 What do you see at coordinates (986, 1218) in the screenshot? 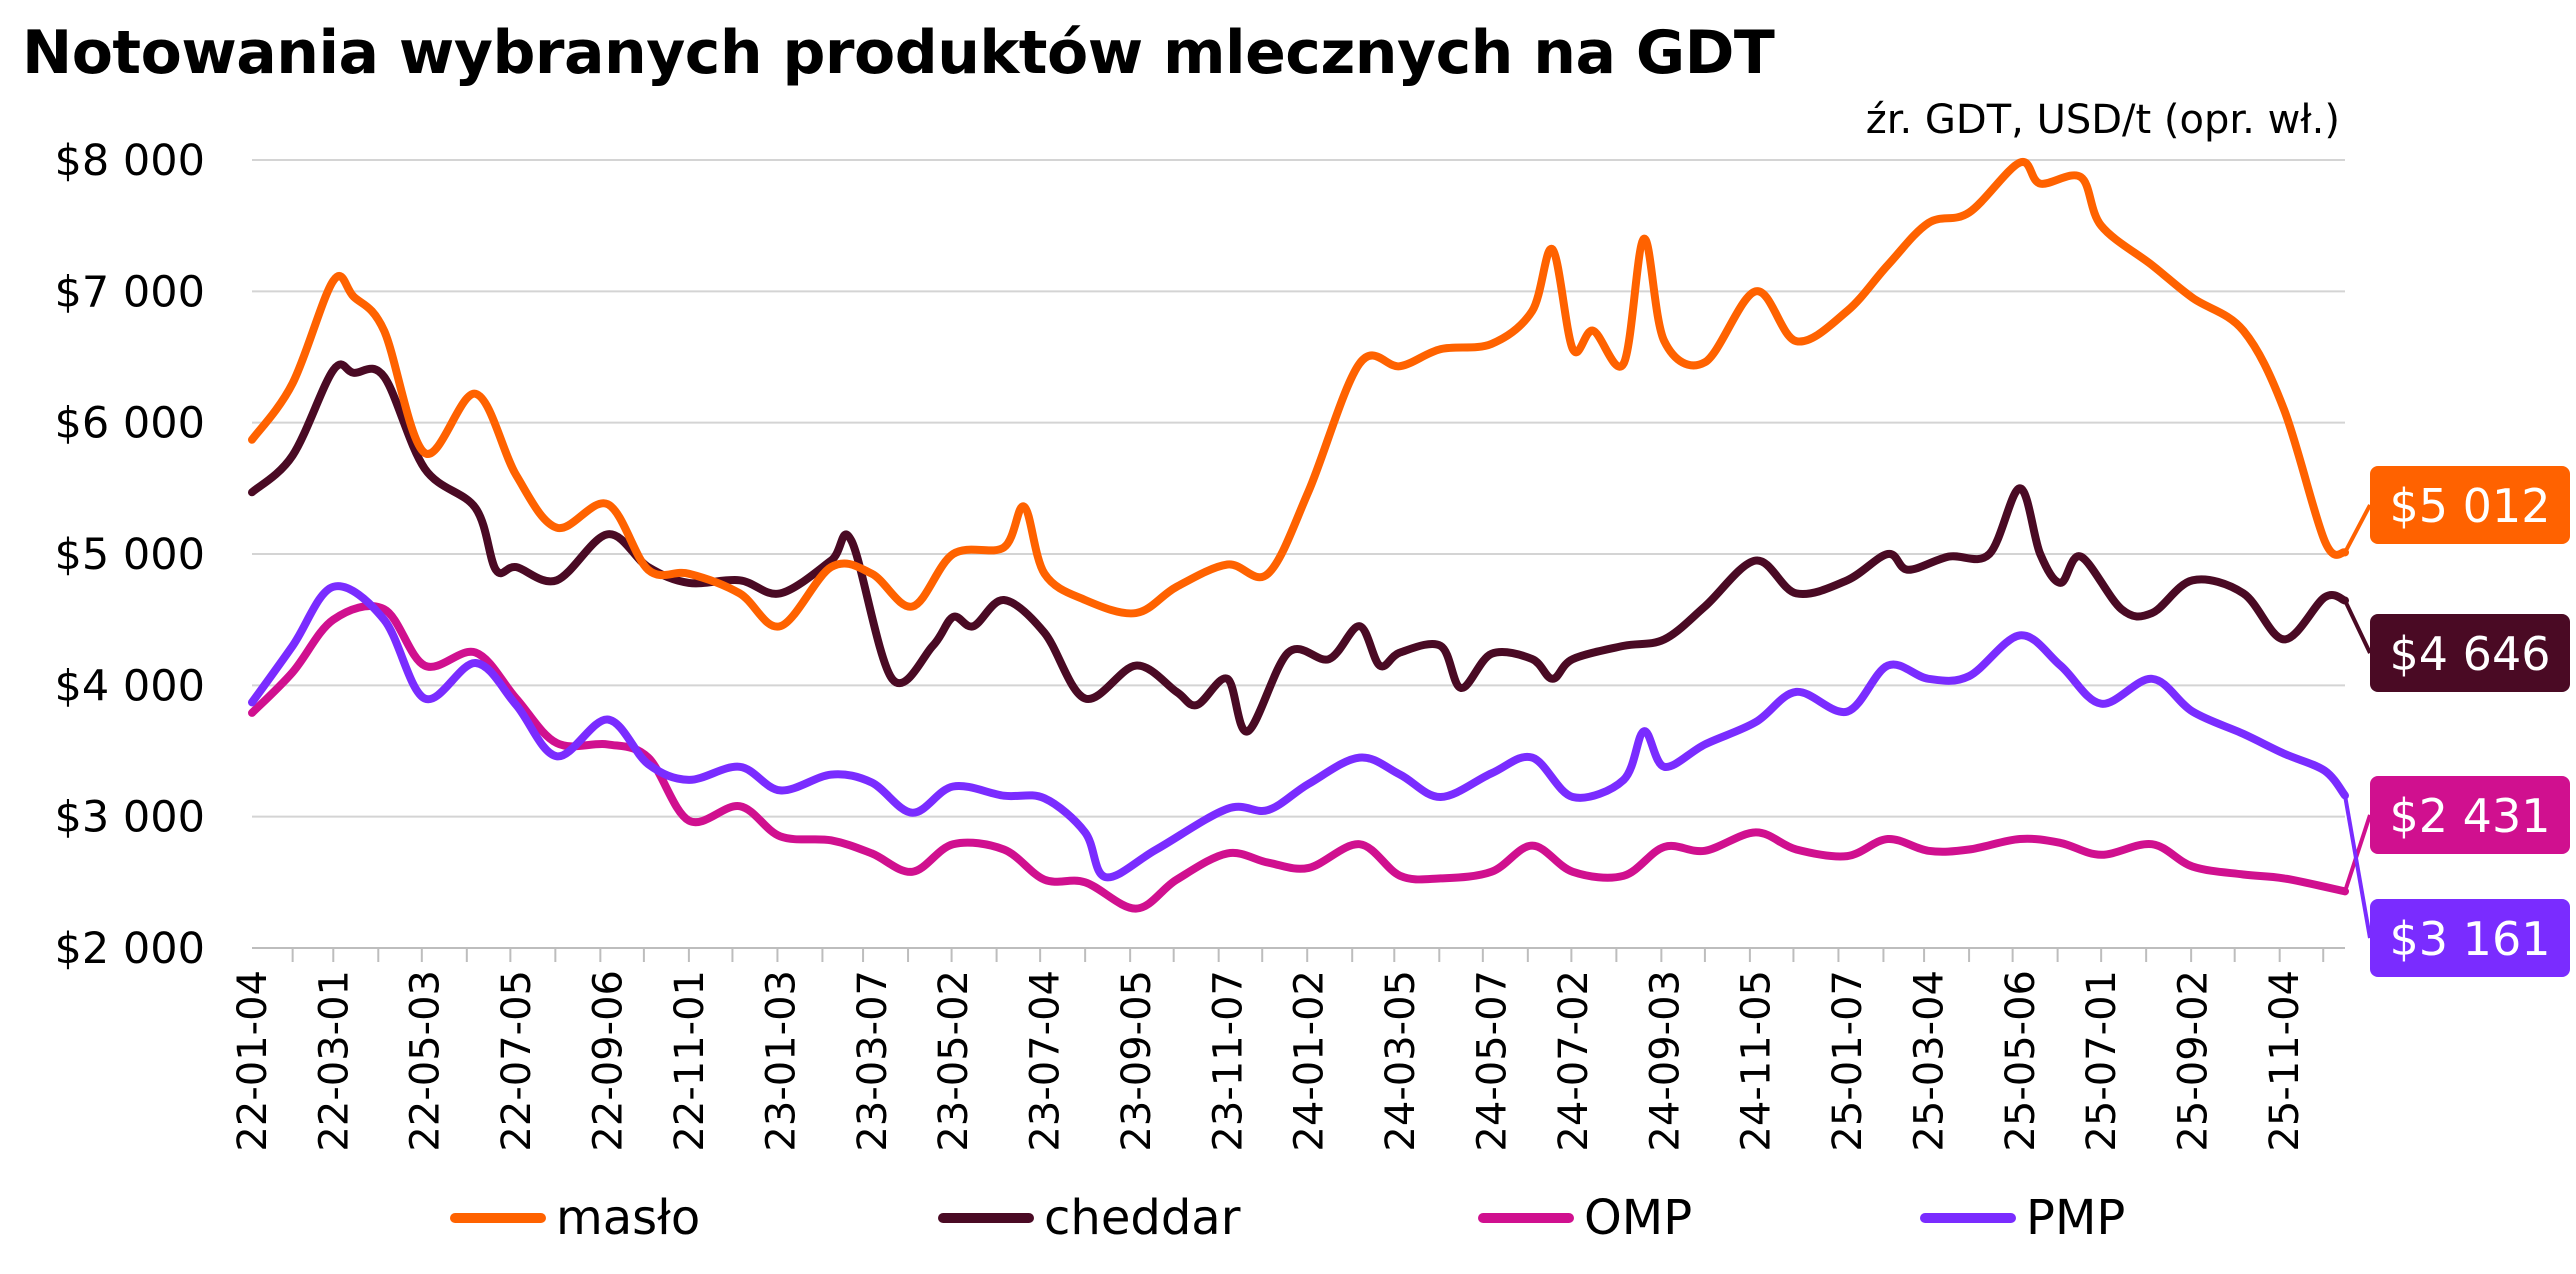
I see `legend-swatch-cheddar` at bounding box center [986, 1218].